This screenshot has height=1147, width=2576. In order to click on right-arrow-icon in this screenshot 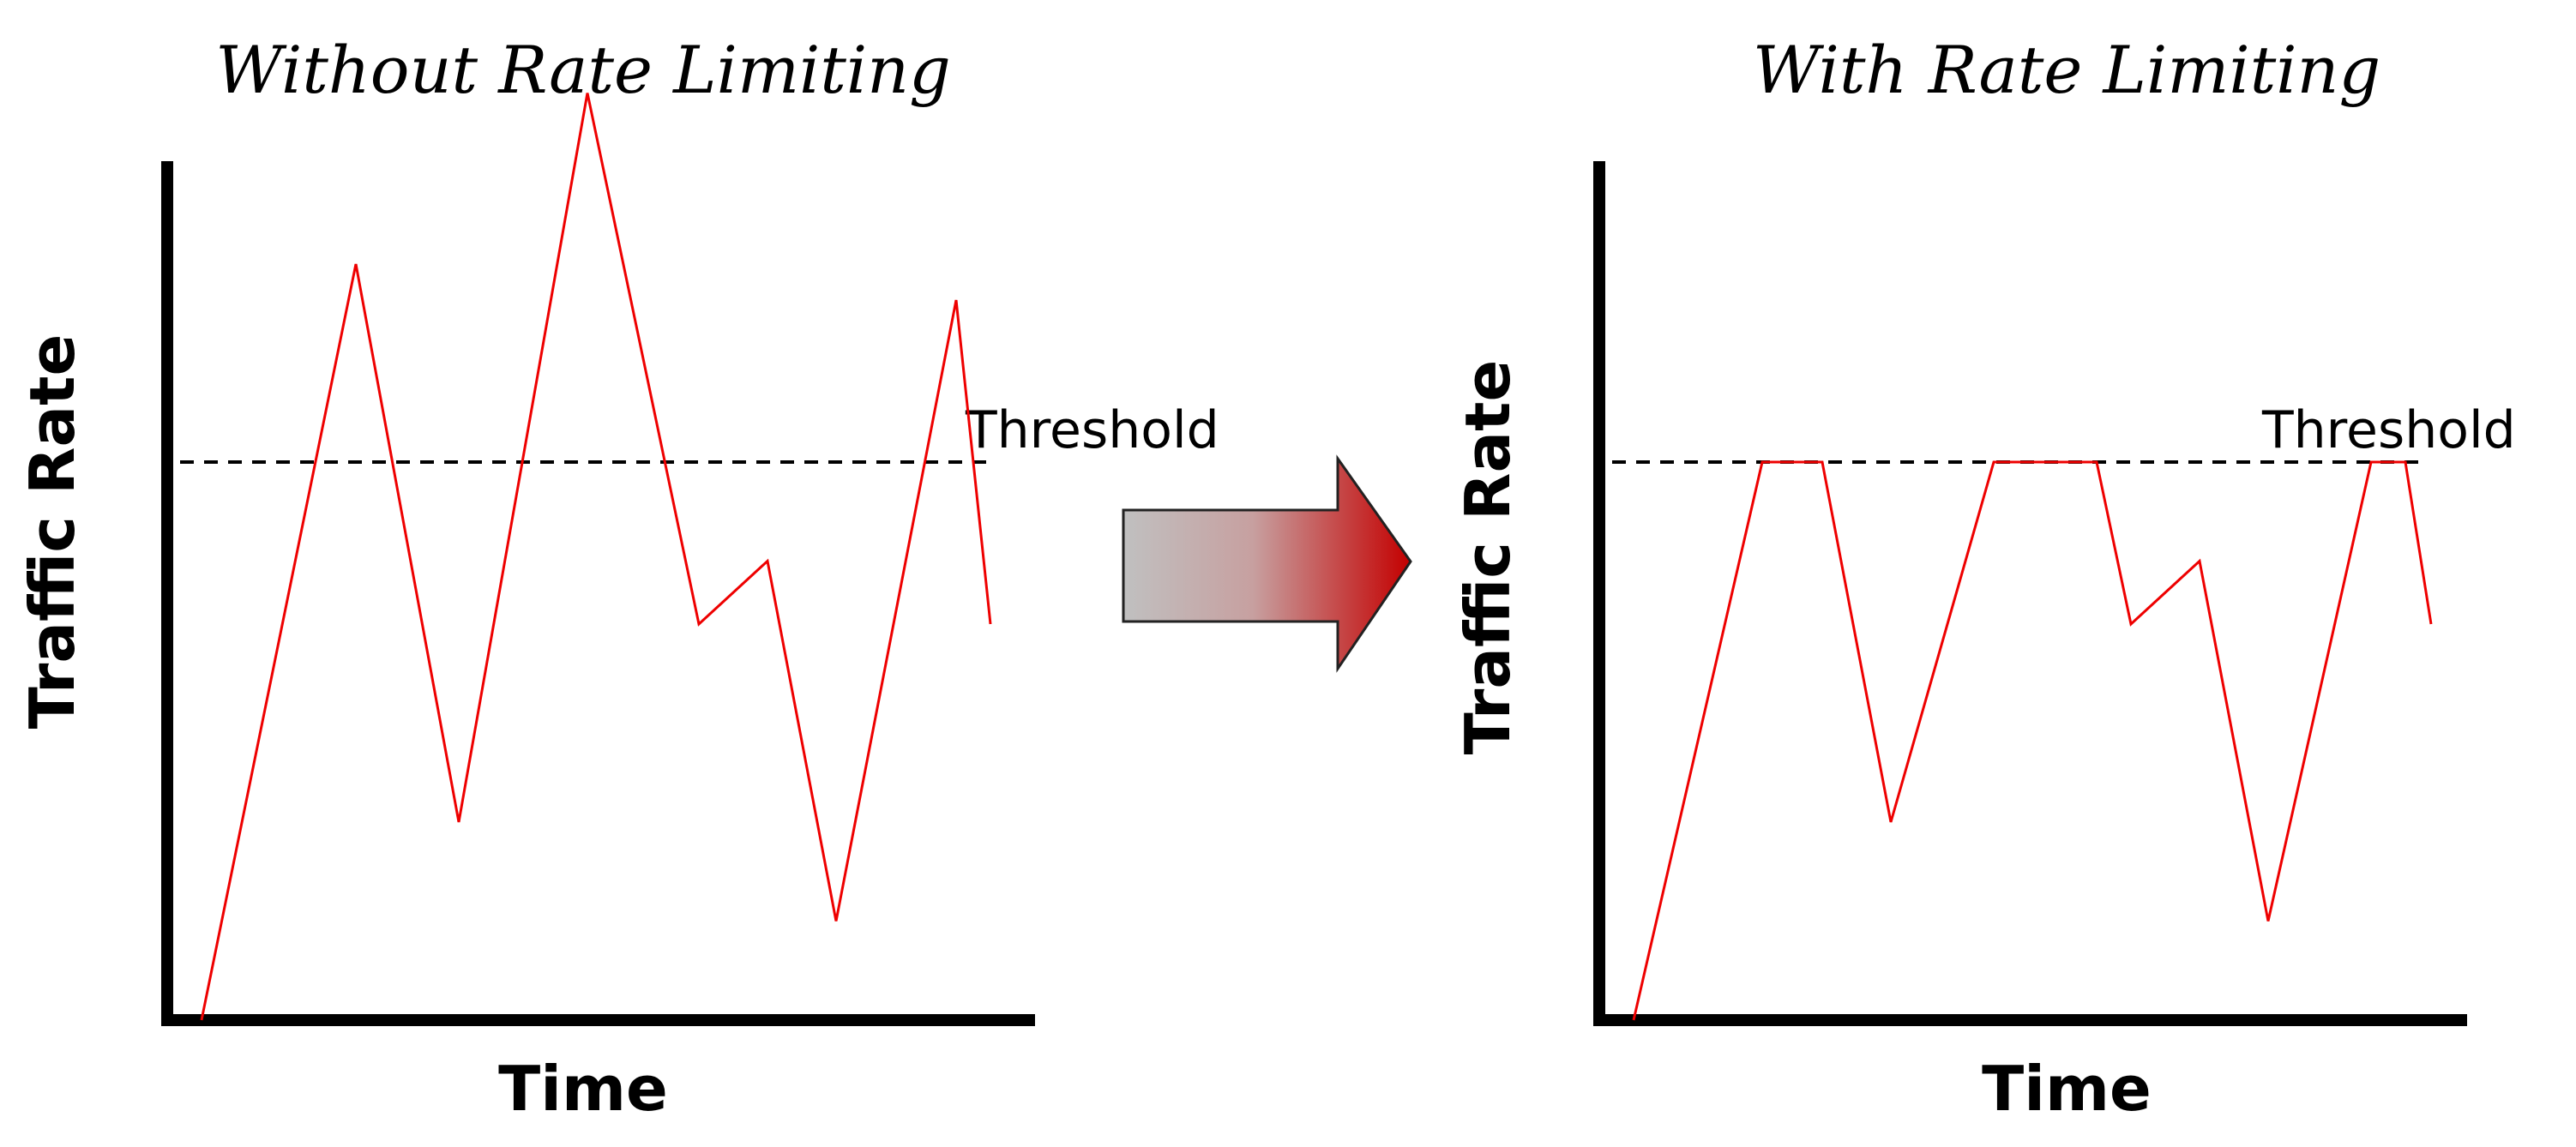, I will do `click(1267, 564)`.